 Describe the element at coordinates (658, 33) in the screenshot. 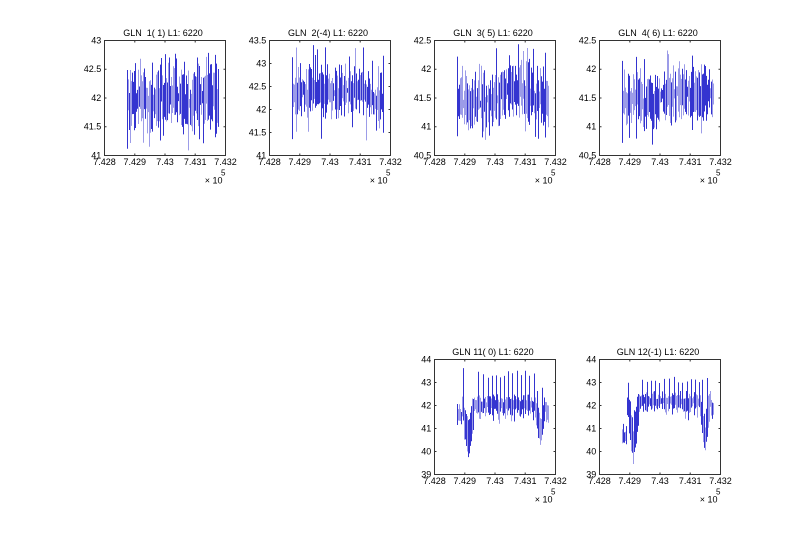

I see `svg-text: GLN 4( 6) L1: 6220` at that location.